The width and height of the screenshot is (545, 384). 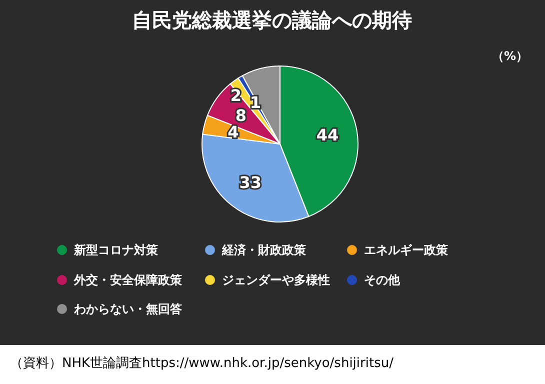 I want to click on data-label: 4, so click(x=233, y=132).